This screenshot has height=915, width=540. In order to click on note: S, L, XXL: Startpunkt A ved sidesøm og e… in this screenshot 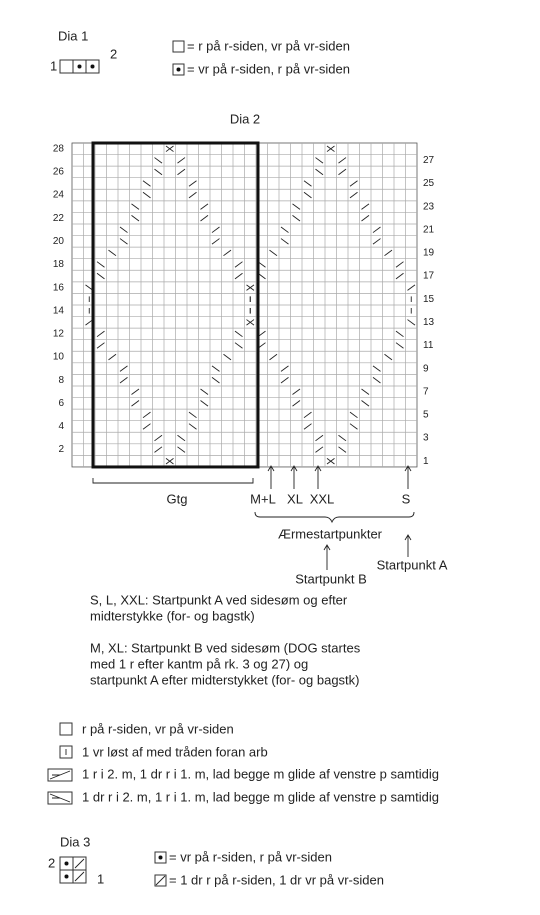, I will do `click(219, 599)`.